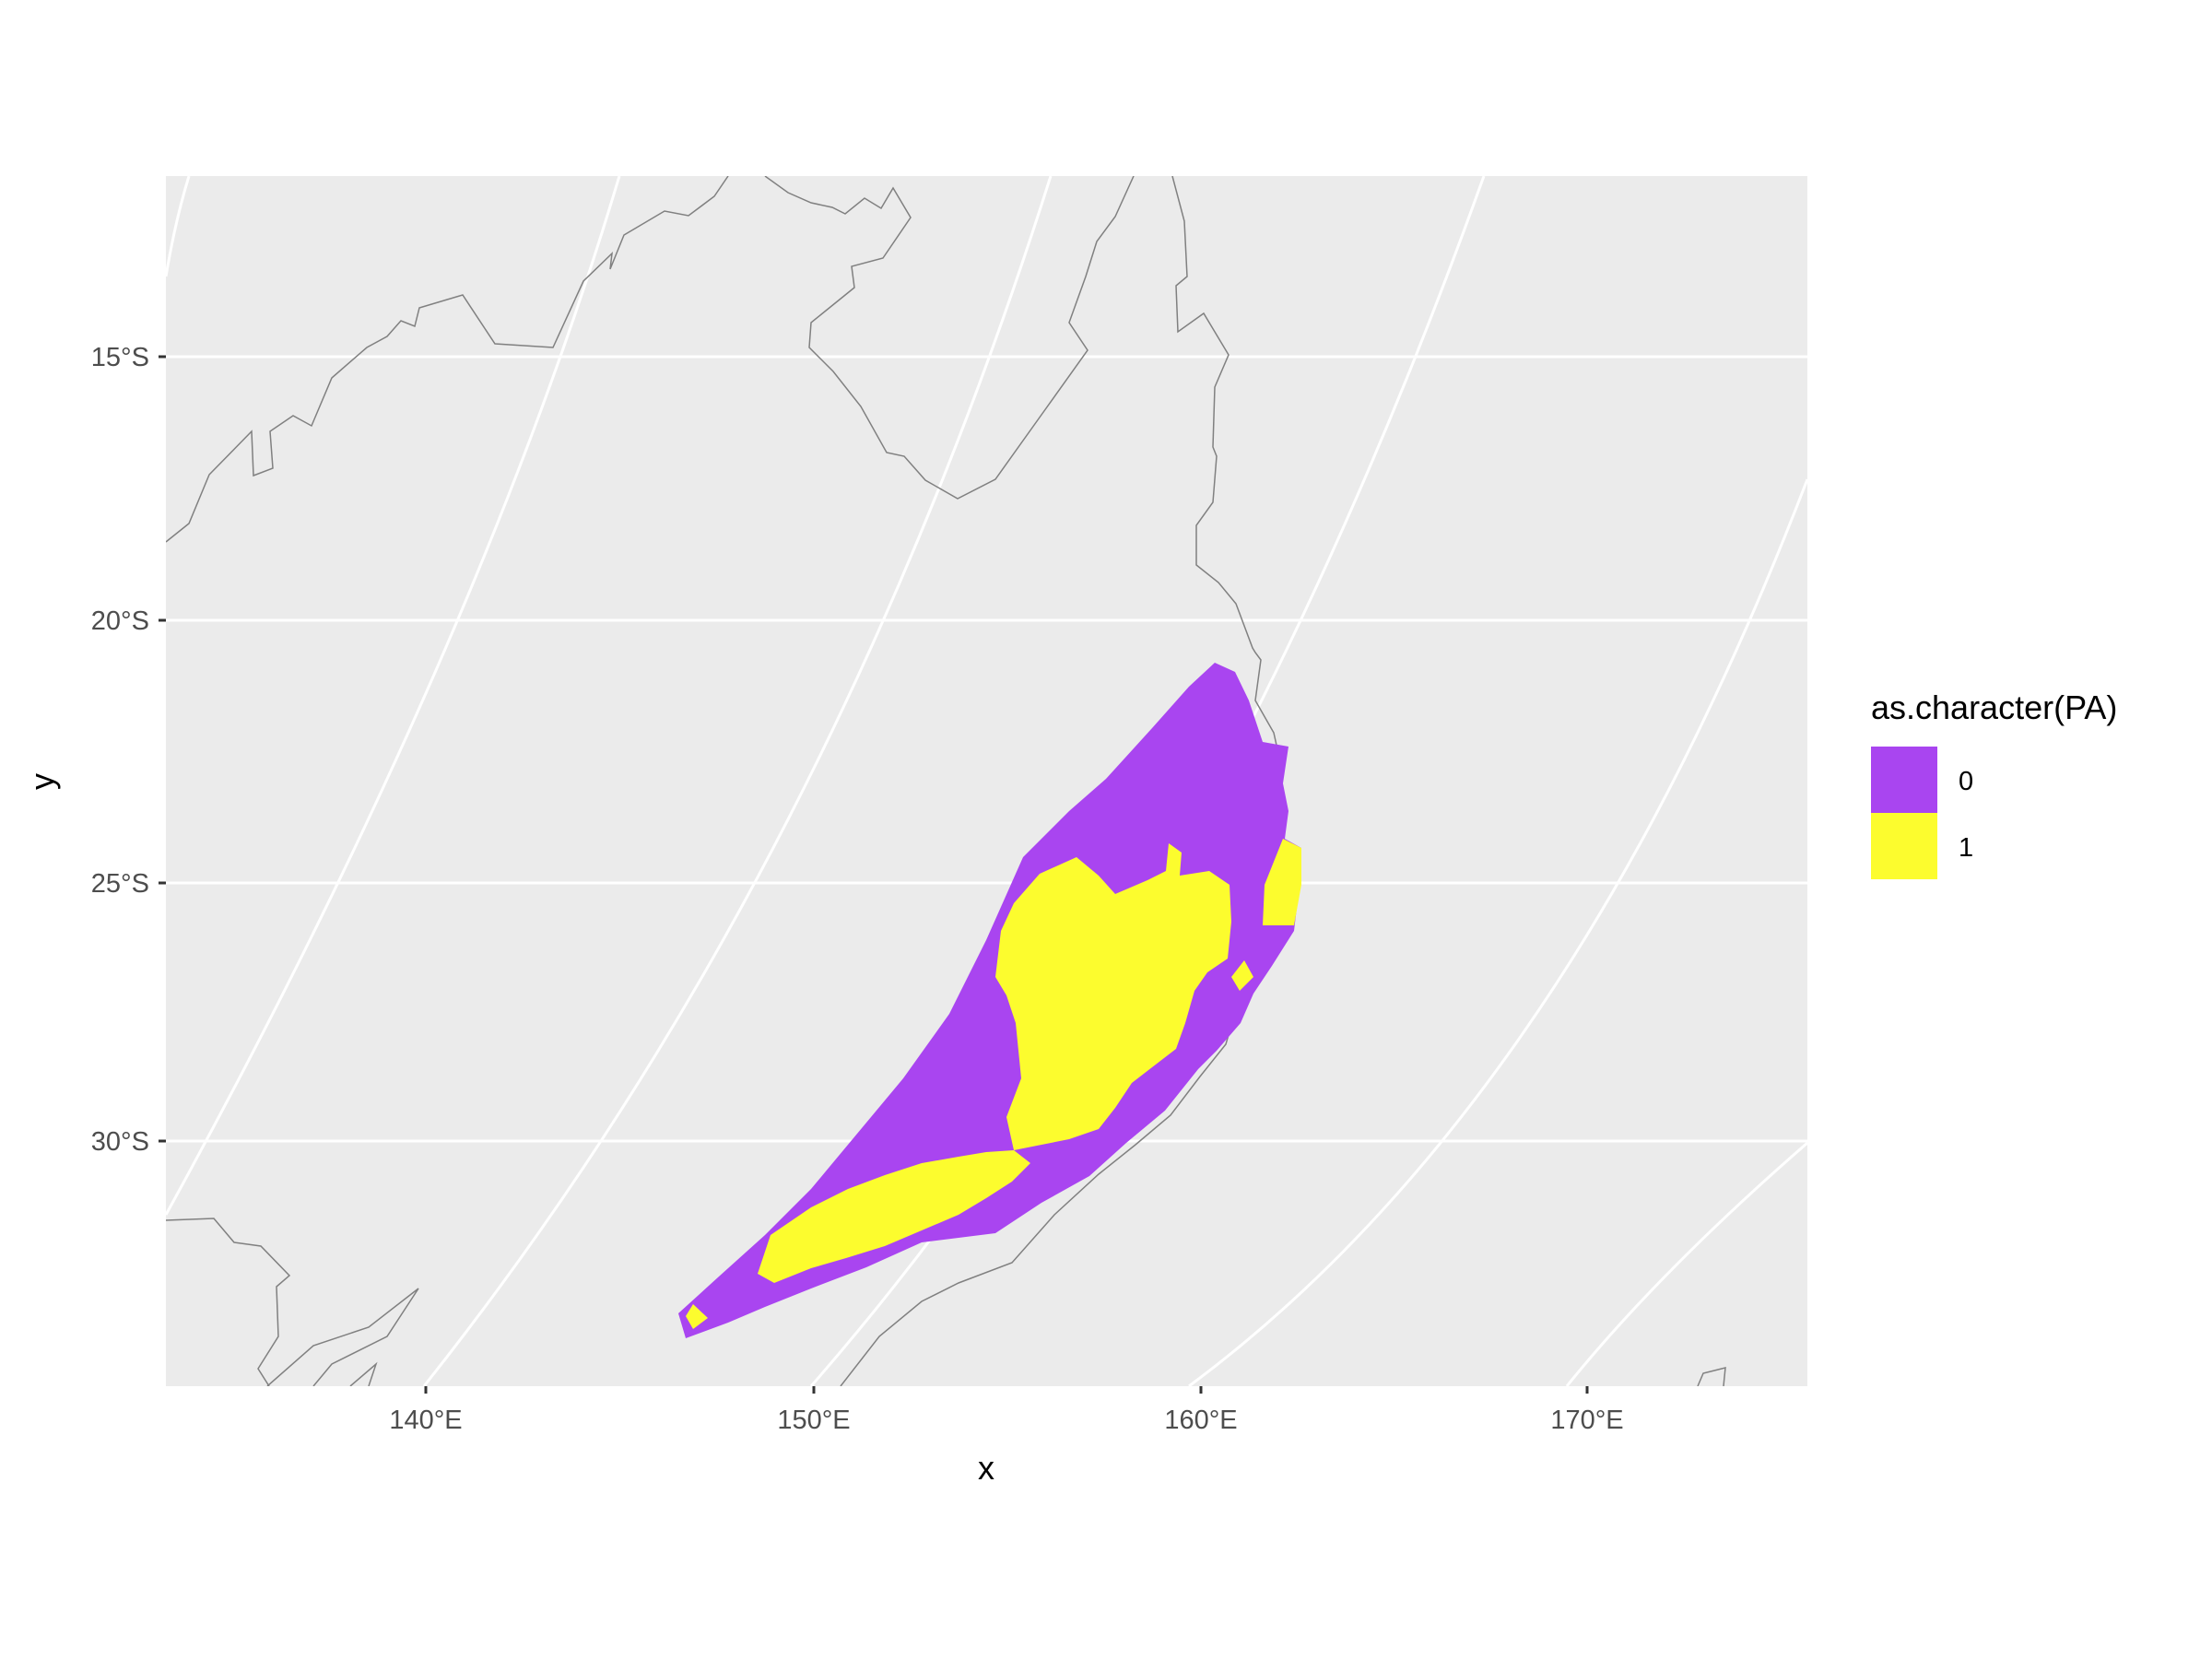 The width and height of the screenshot is (2212, 1659). What do you see at coordinates (813, 1420) in the screenshot?
I see `x-tick-label-150e: 150°E` at bounding box center [813, 1420].